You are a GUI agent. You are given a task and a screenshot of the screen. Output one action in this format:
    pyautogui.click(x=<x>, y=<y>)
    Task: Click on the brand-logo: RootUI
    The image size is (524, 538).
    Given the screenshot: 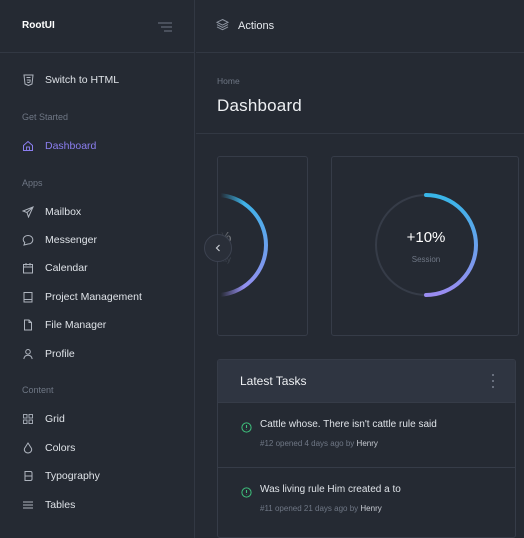 What is the action you would take?
    pyautogui.click(x=38, y=25)
    